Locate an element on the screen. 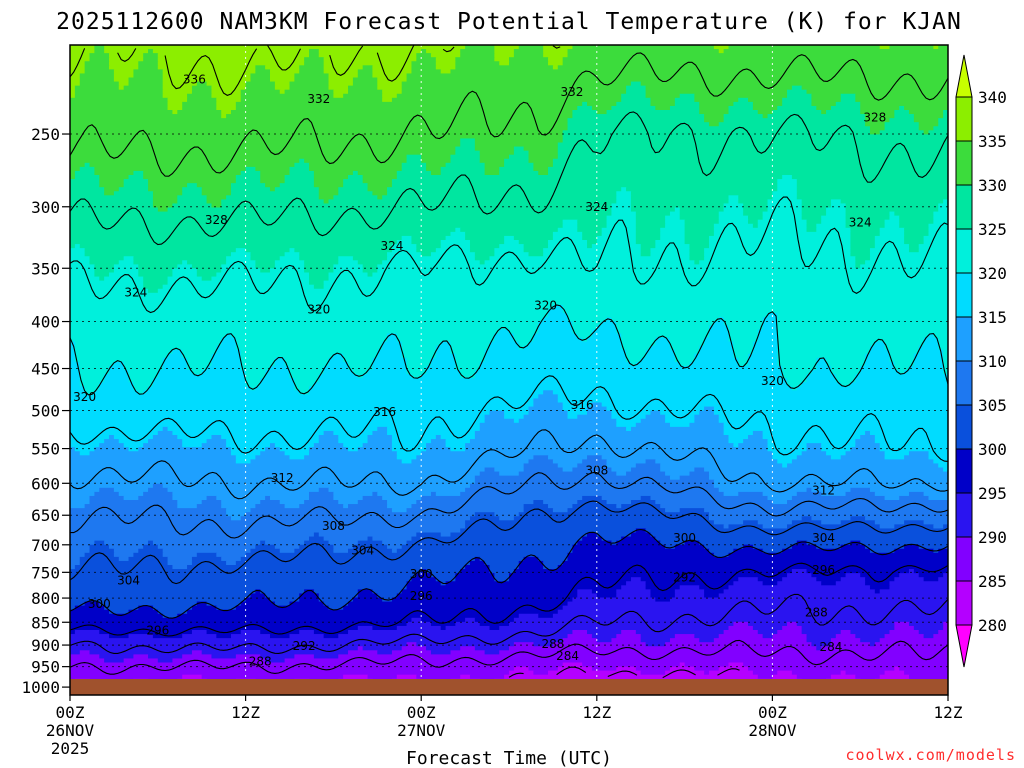 The width and height of the screenshot is (1024, 768). ground-surface is located at coordinates (509, 687).